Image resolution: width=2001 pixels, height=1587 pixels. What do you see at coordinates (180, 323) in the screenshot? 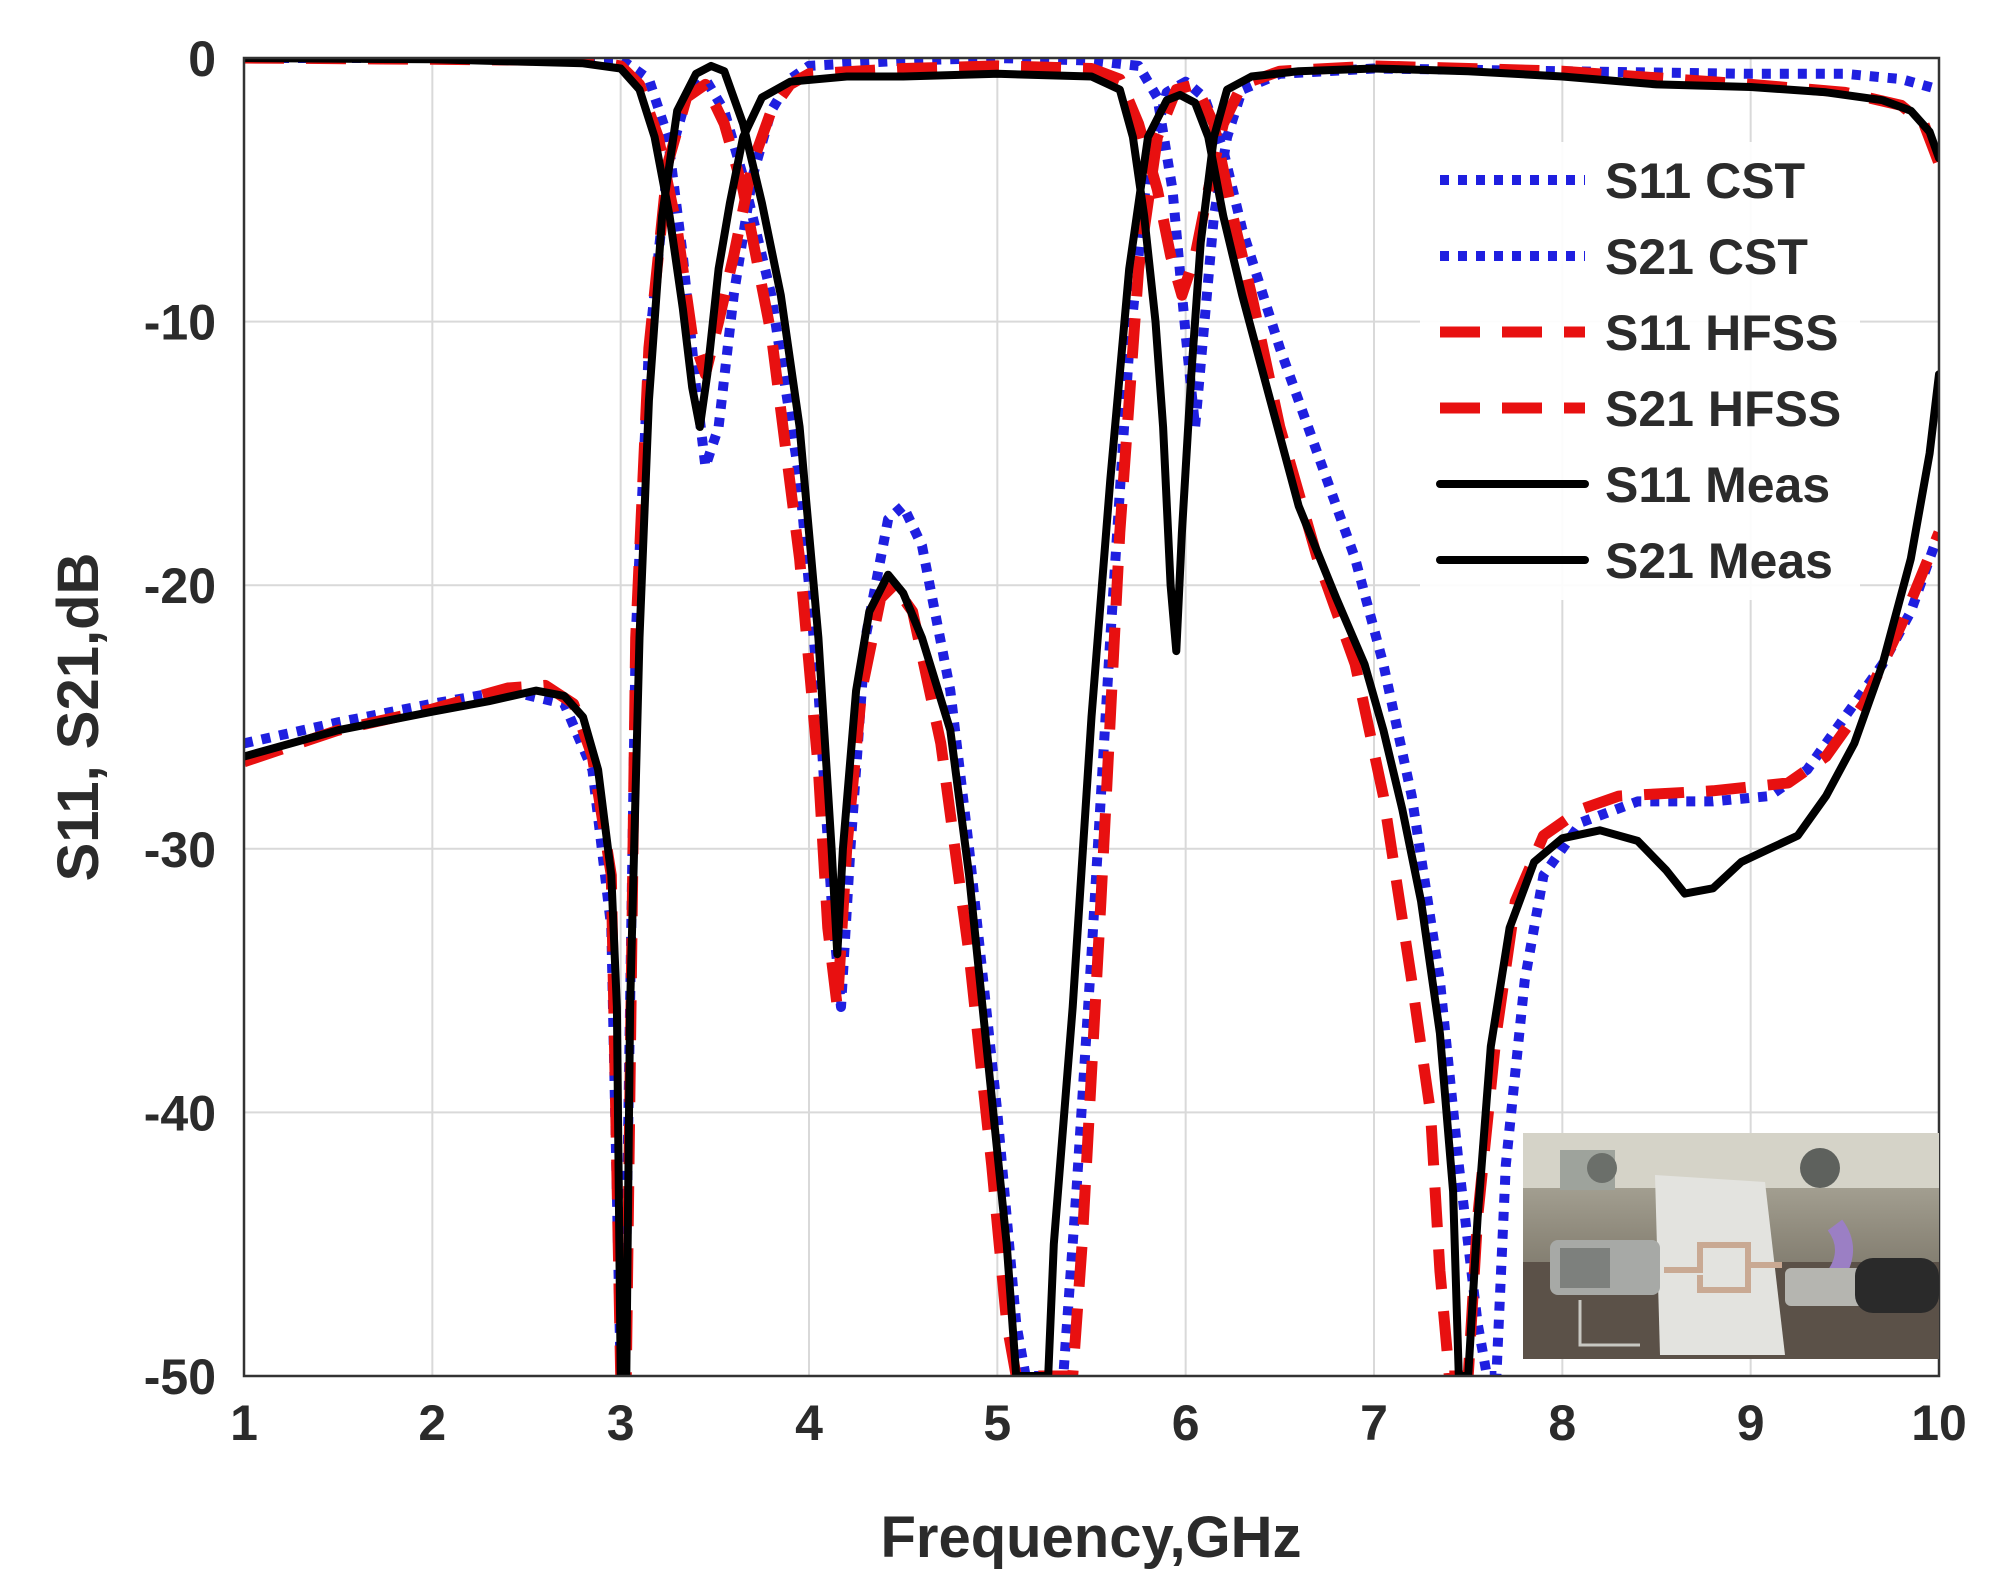
I see `y-tick-label: -10` at bounding box center [180, 323].